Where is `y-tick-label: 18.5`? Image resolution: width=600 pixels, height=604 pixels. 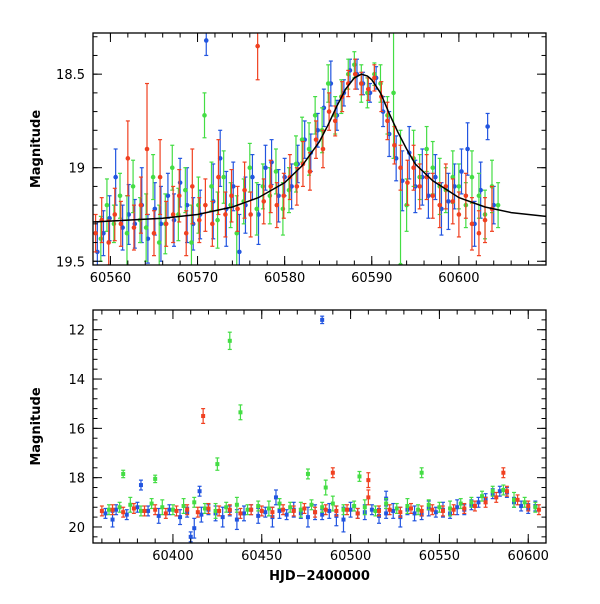 y-tick-label: 18.5 is located at coordinates (70, 75).